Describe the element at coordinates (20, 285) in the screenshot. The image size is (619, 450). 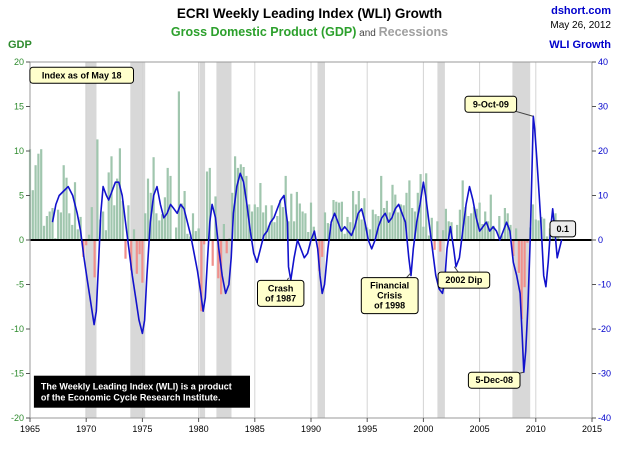
I see `left-tick-label: -5` at that location.